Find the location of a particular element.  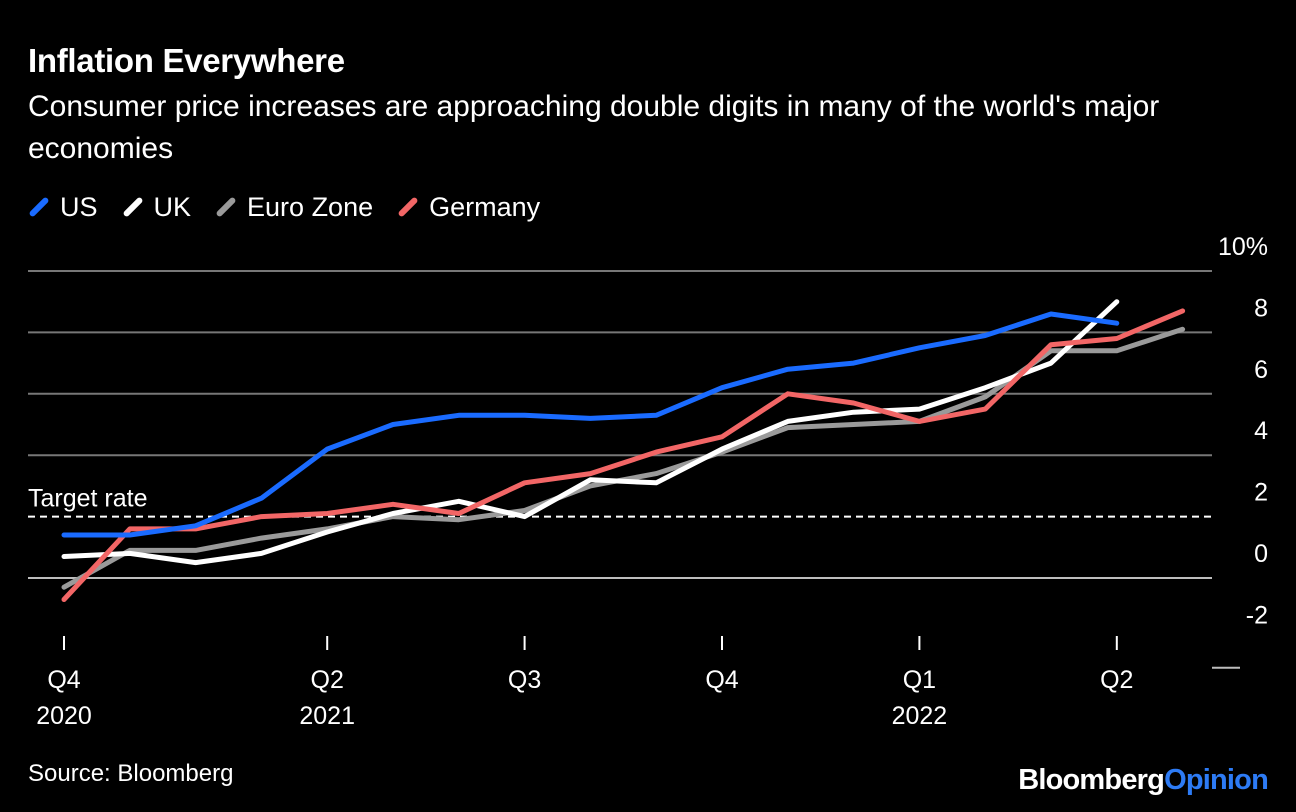

legend-item-germany: Germany is located at coordinates (469, 207).